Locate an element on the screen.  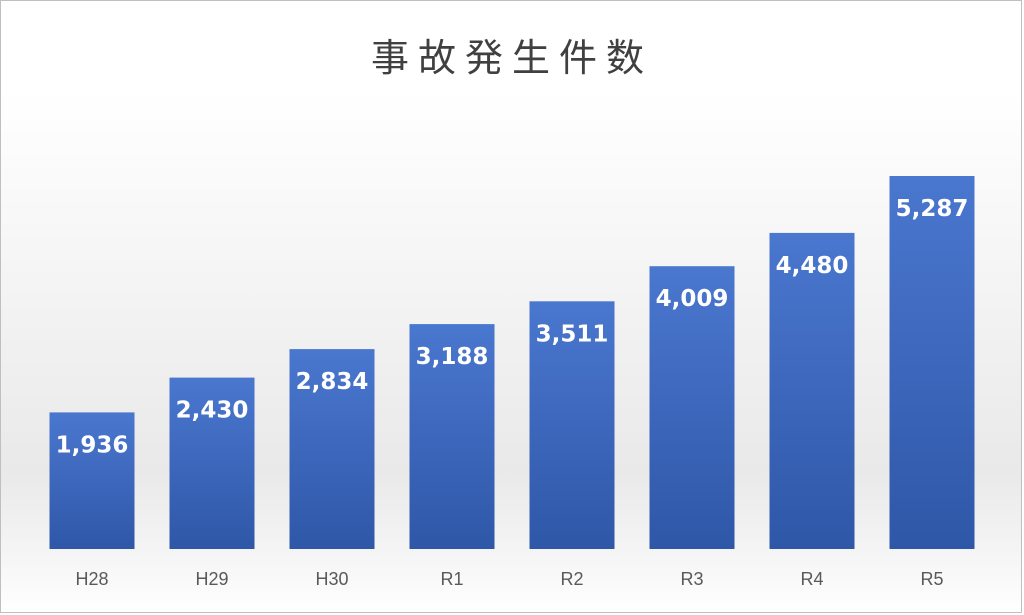
value-label-h28: 1,936 is located at coordinates (92, 445).